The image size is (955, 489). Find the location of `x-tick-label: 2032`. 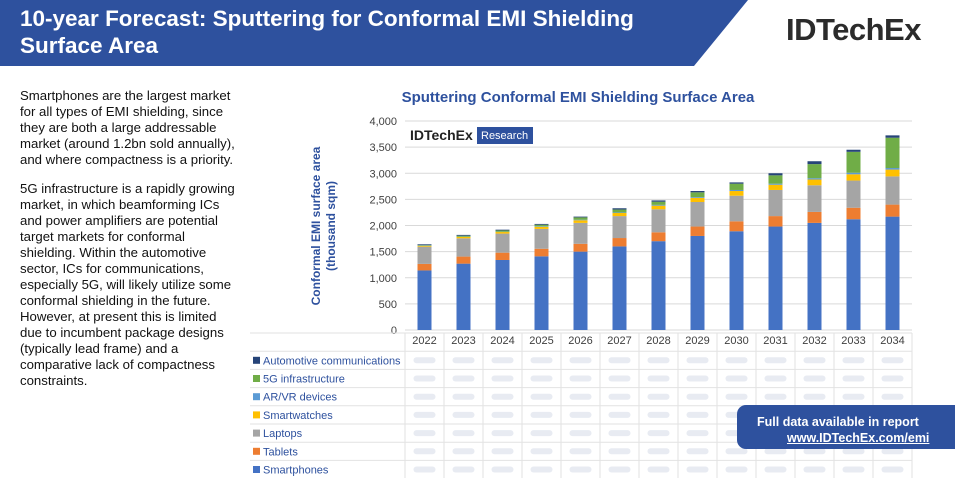

x-tick-label: 2032 is located at coordinates (814, 341).